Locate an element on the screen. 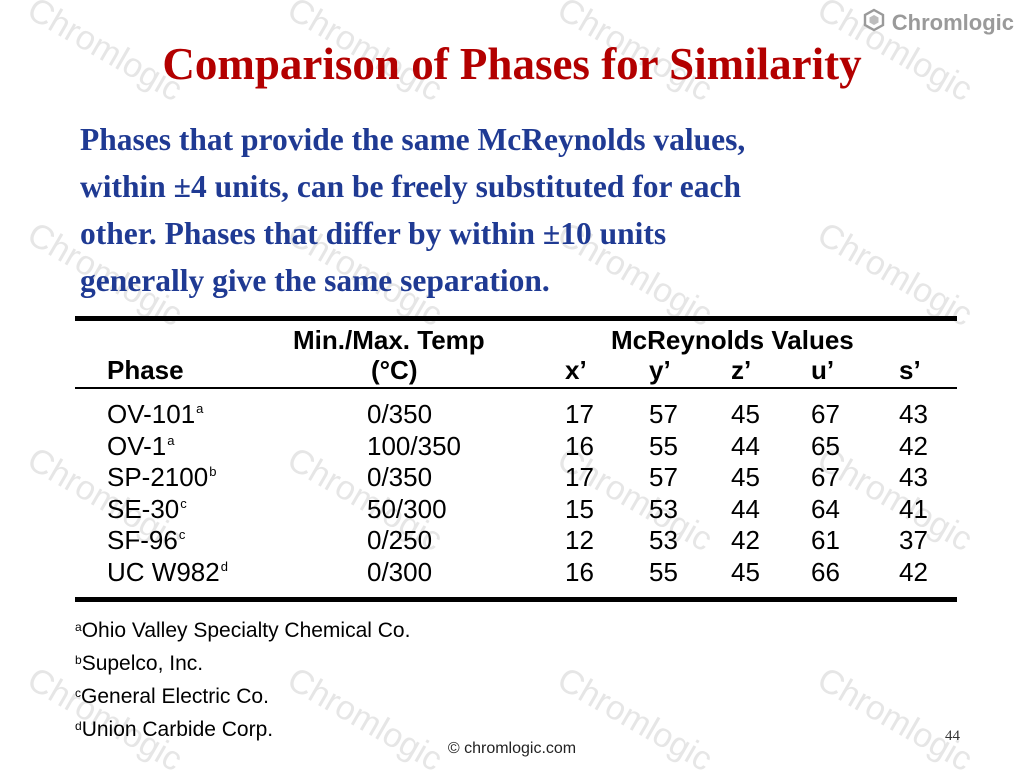  header-s: s’ is located at coordinates (910, 370).